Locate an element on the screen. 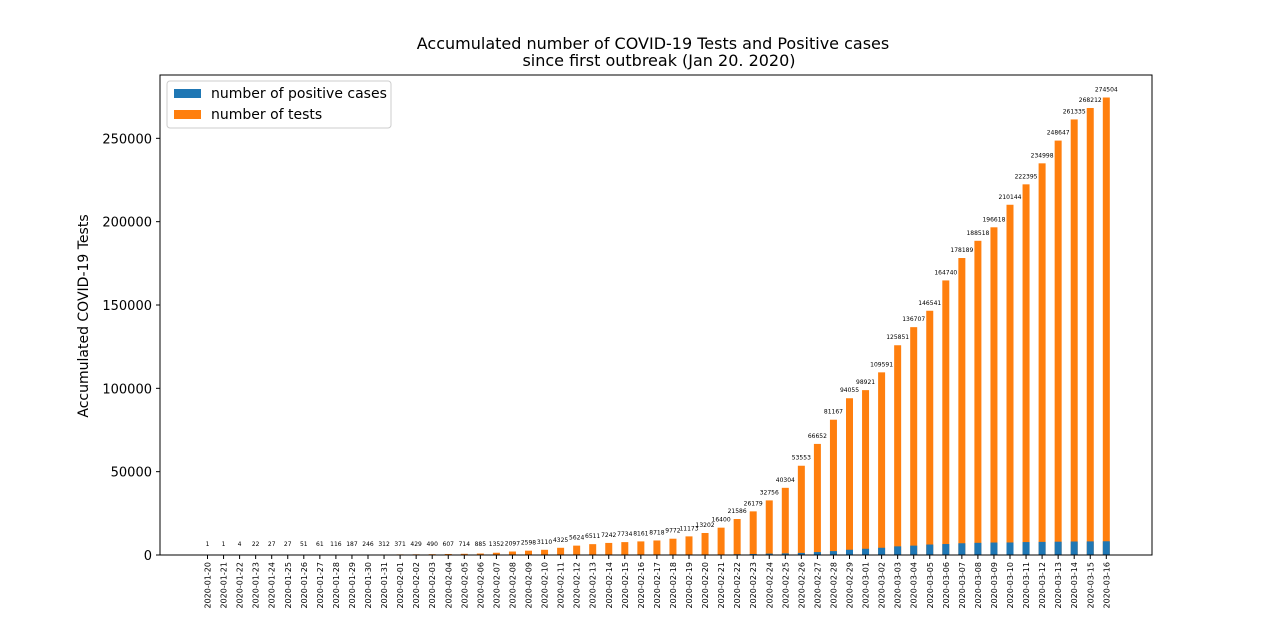 This screenshot has height=623, width=1280. legend: number of positive cases number of tests is located at coordinates (279, 104).